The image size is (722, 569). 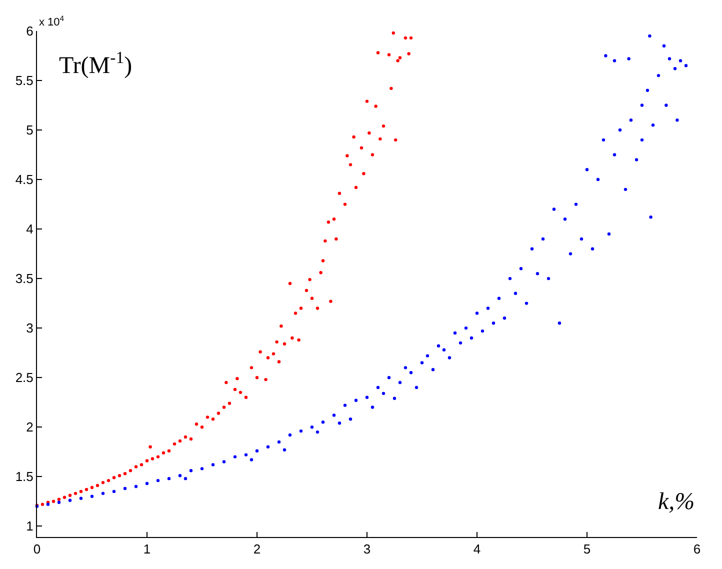 I want to click on x-tick-label: 0, so click(x=37, y=549).